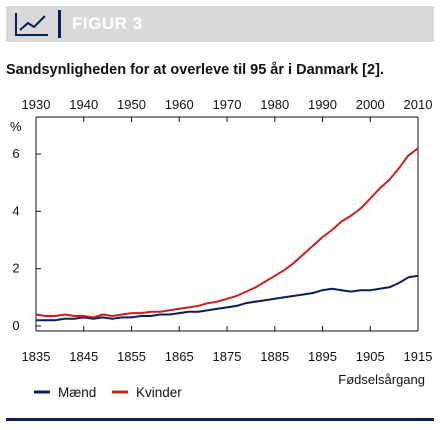 The image size is (440, 430). I want to click on top-tick-label: 1990, so click(322, 104).